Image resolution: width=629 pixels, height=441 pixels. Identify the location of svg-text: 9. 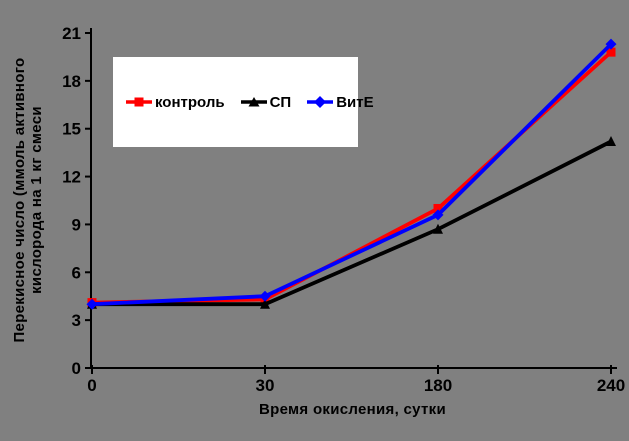
(76, 224).